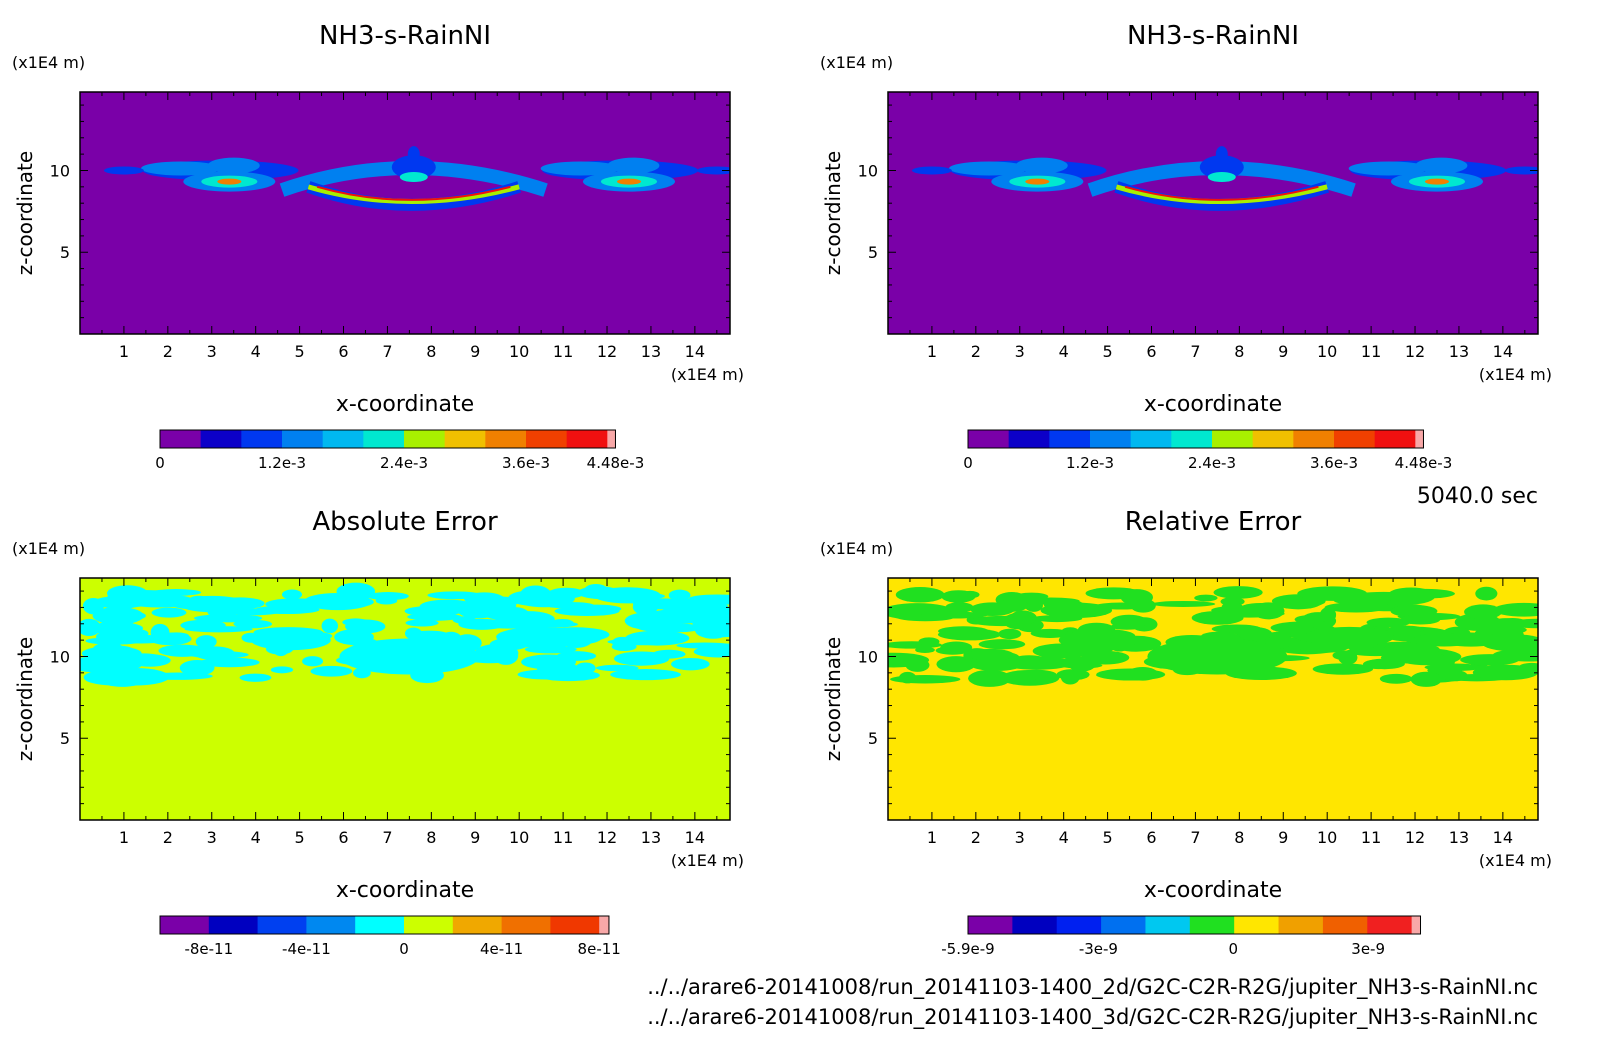 This screenshot has height=1054, width=1604. Describe the element at coordinates (607, 351) in the screenshot. I see `x-tick-label: 12` at that location.